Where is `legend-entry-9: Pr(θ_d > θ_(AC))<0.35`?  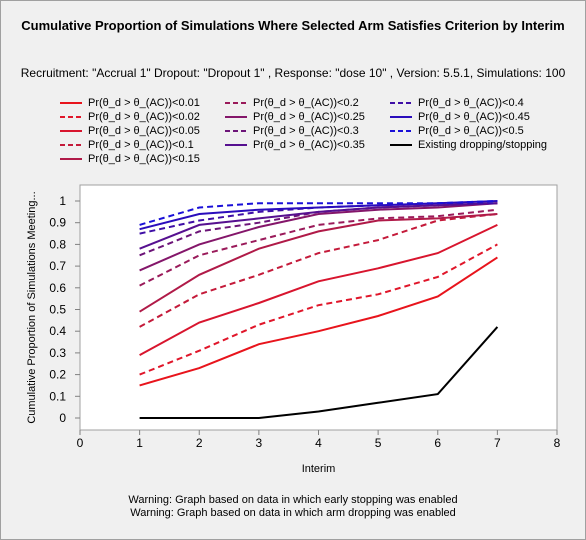 legend-entry-9: Pr(θ_d > θ_(AC))<0.35 is located at coordinates (295, 145).